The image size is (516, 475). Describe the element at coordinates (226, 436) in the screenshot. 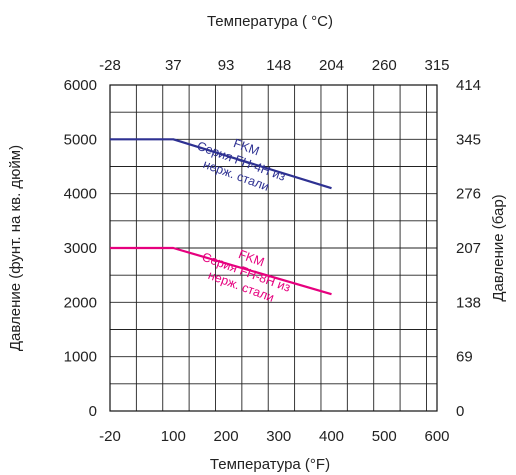

I see `bottom-tick-label: 200` at that location.